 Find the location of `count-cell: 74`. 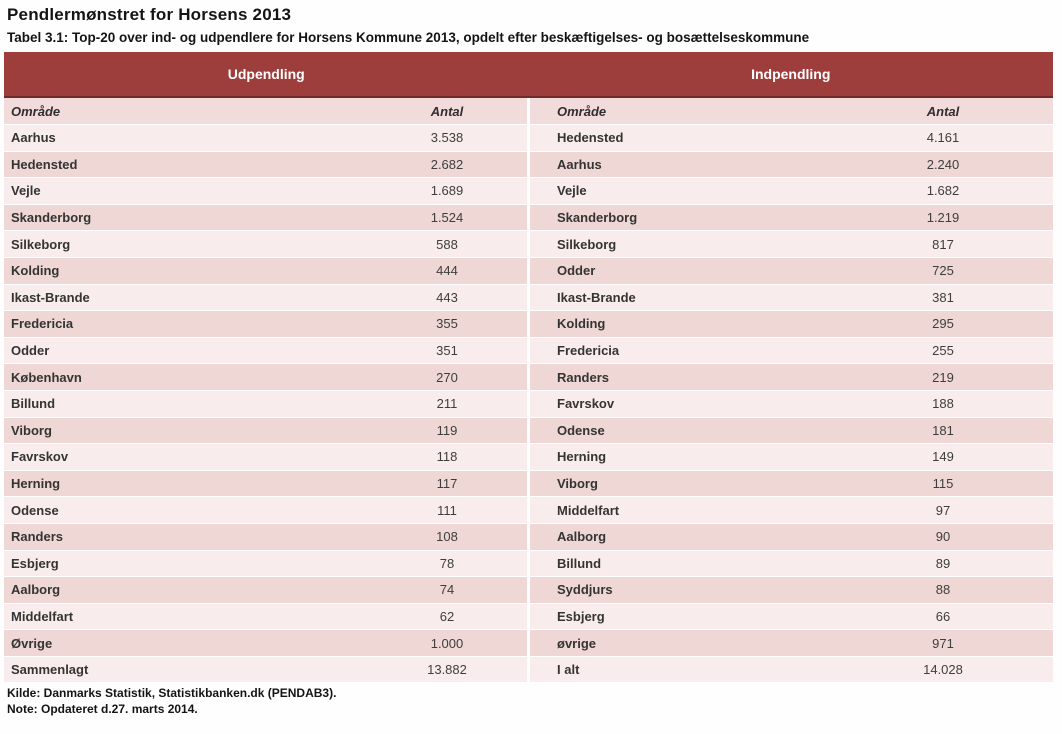

count-cell: 74 is located at coordinates (447, 590).